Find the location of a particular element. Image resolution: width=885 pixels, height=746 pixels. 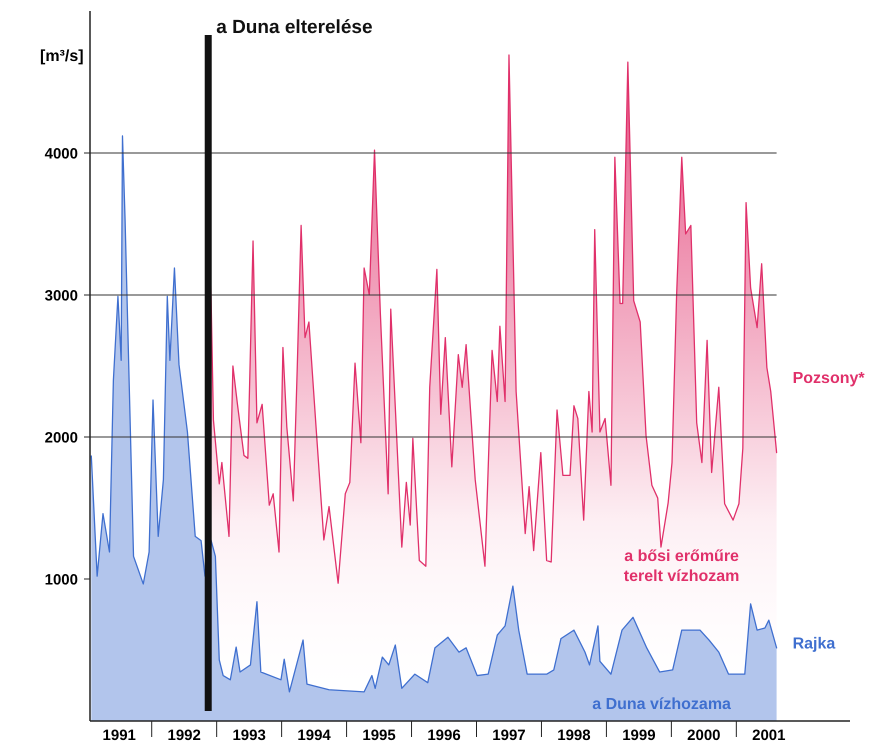

x-tick-label: 1995 is located at coordinates (379, 735).